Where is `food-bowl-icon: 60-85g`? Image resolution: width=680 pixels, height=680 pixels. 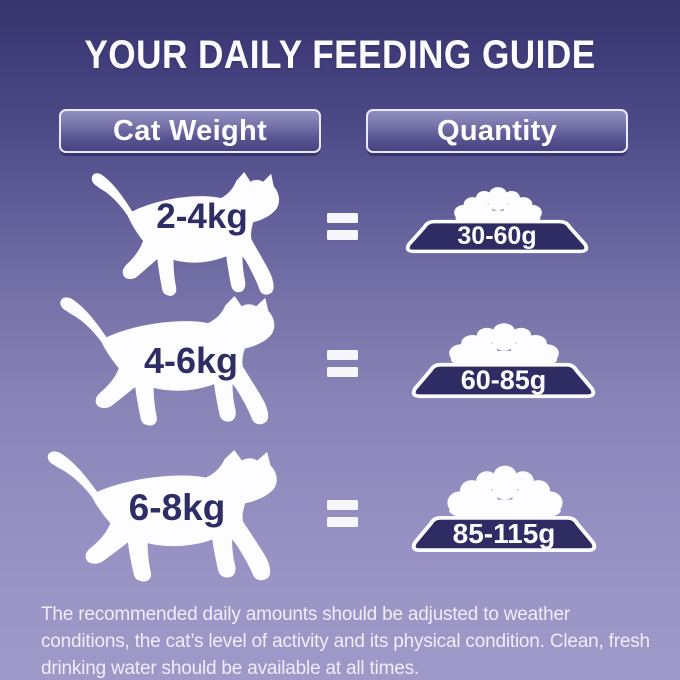
food-bowl-icon: 60-85g is located at coordinates (503, 380).